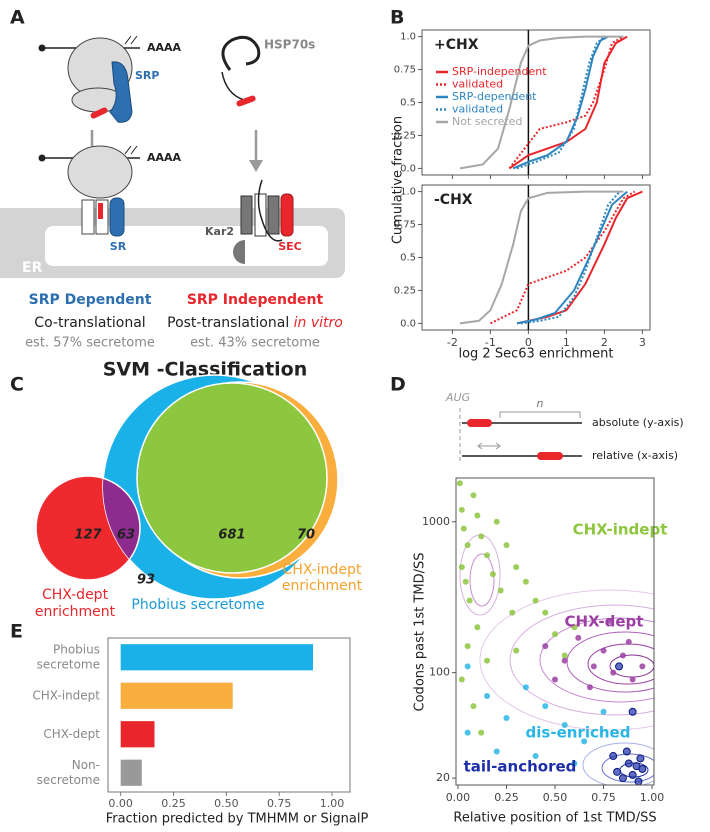  I want to click on caption-mode: Post-translational in vitro, so click(255, 323).